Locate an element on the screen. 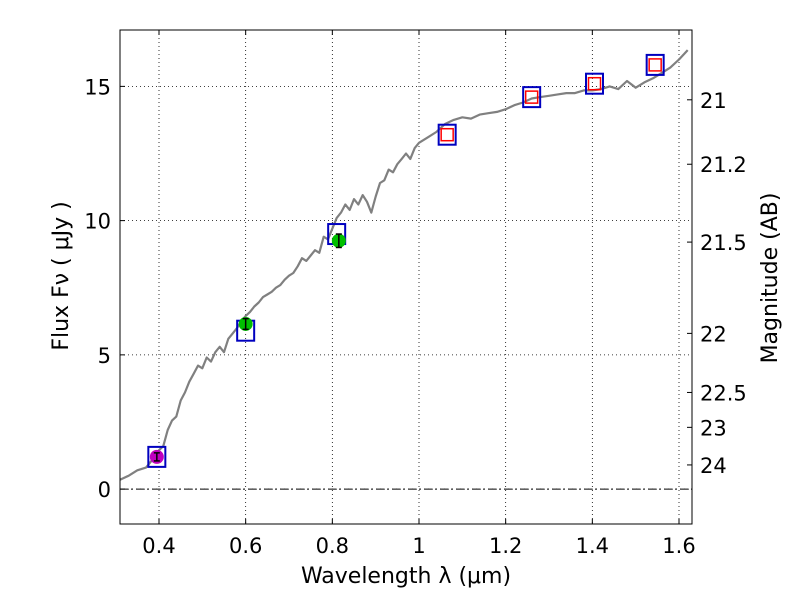  magnitude-axis-ticks: 21 21.2 21.5 22 22.5 23 24 is located at coordinates (717, 283).